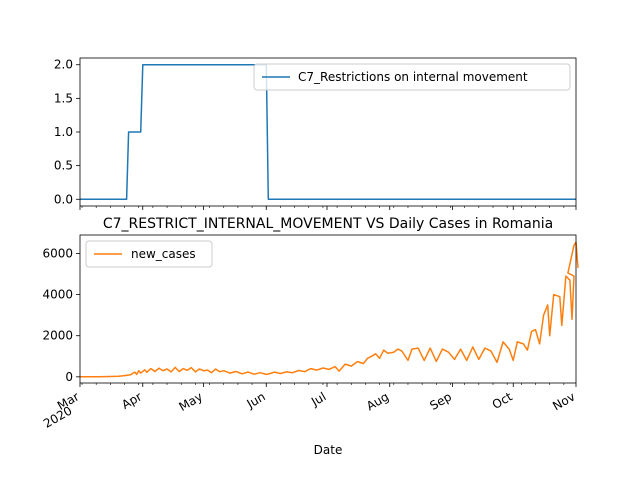 Image resolution: width=640 pixels, height=480 pixels. I want to click on cases-legend-label: new_cases, so click(163, 254).